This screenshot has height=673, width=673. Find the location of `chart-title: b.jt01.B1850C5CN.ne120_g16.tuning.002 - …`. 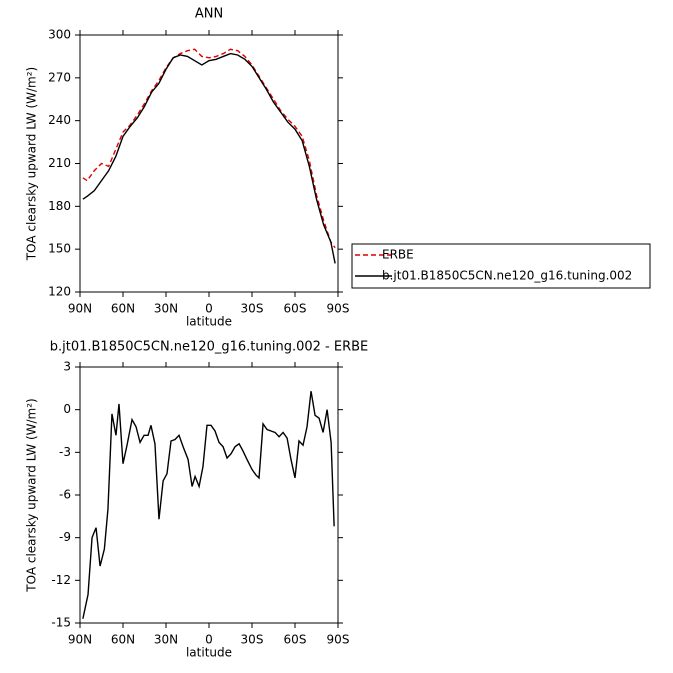

chart-title: b.jt01.B1850C5CN.ne120_g16.tuning.002 - … is located at coordinates (209, 347).